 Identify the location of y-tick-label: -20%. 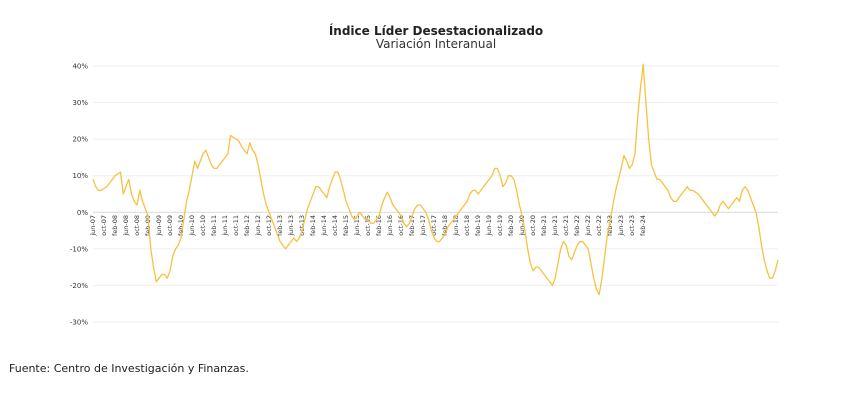
(79, 286).